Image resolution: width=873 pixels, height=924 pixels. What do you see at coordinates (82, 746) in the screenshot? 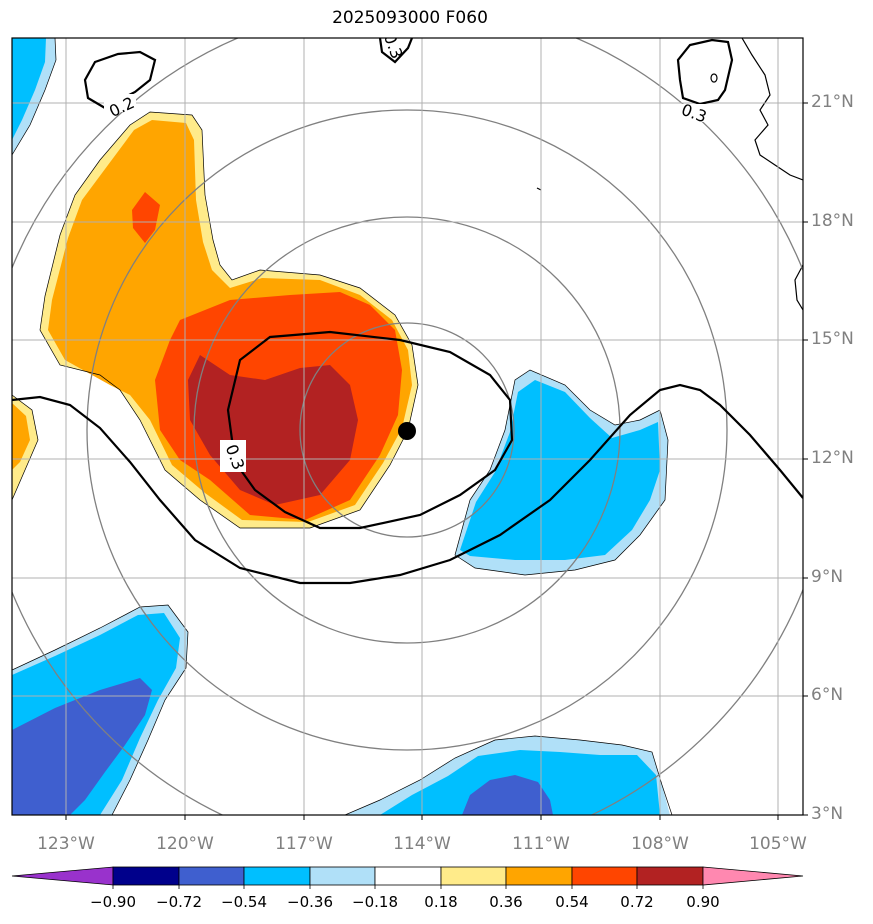
I see `shade-neg-0.54-sw` at bounding box center [82, 746].